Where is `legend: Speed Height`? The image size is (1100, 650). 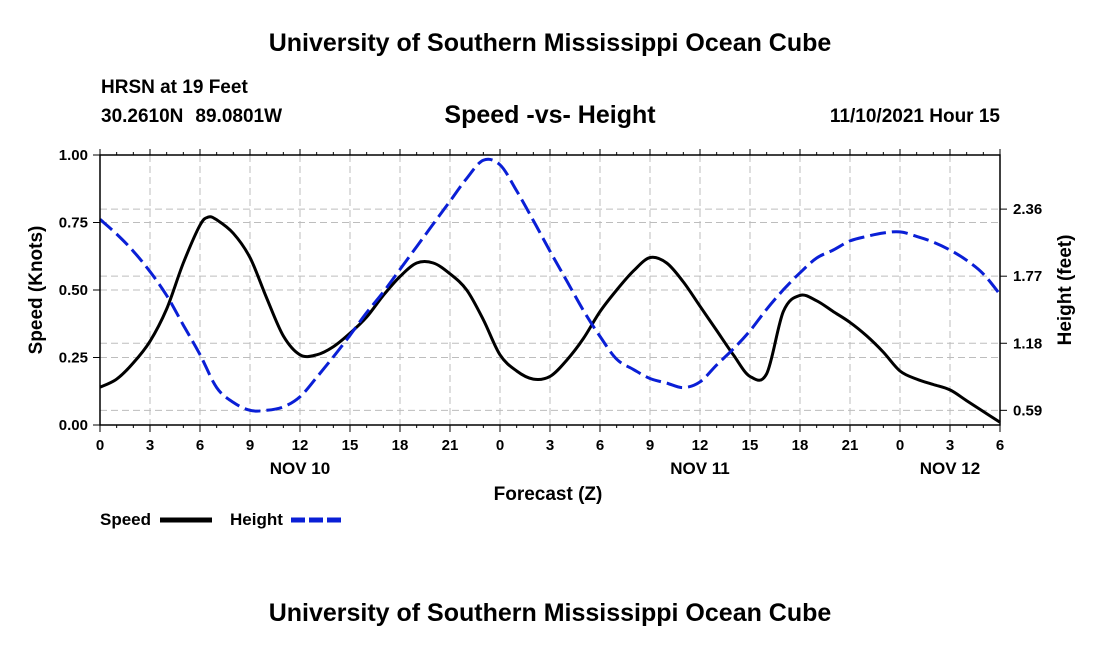 legend: Speed Height is located at coordinates (221, 519).